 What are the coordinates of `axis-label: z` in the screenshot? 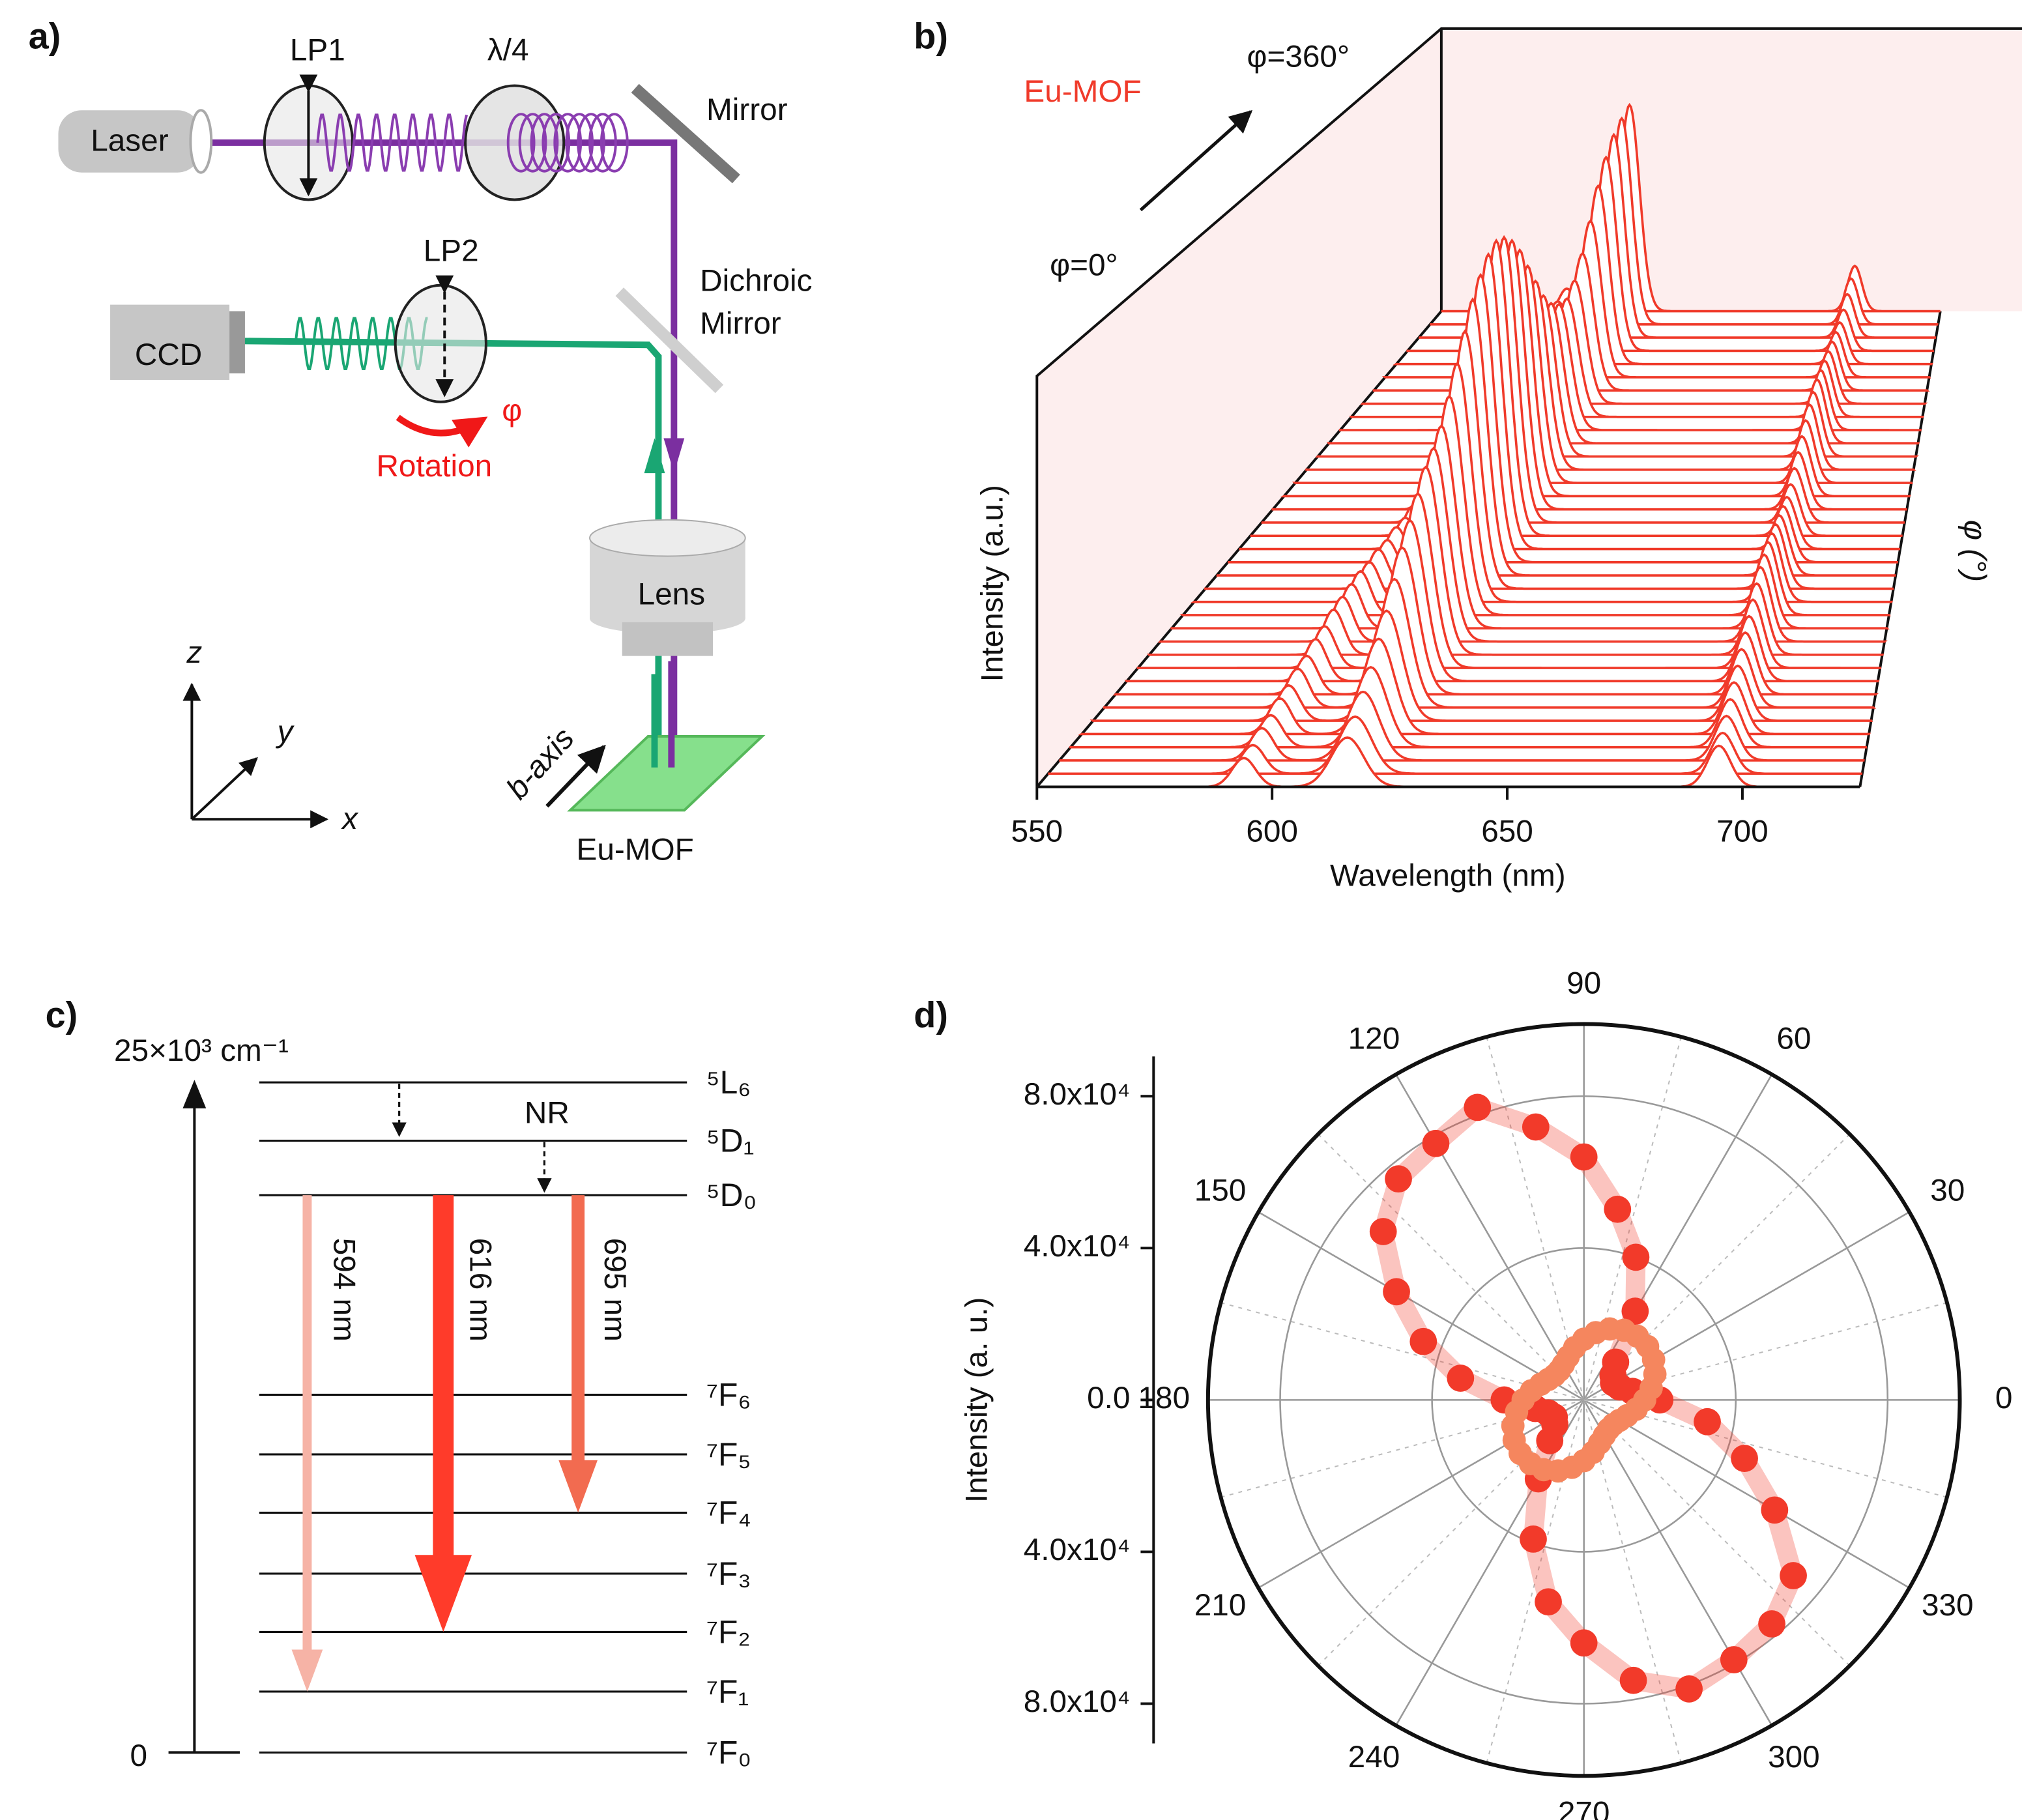 It's located at (194, 652).